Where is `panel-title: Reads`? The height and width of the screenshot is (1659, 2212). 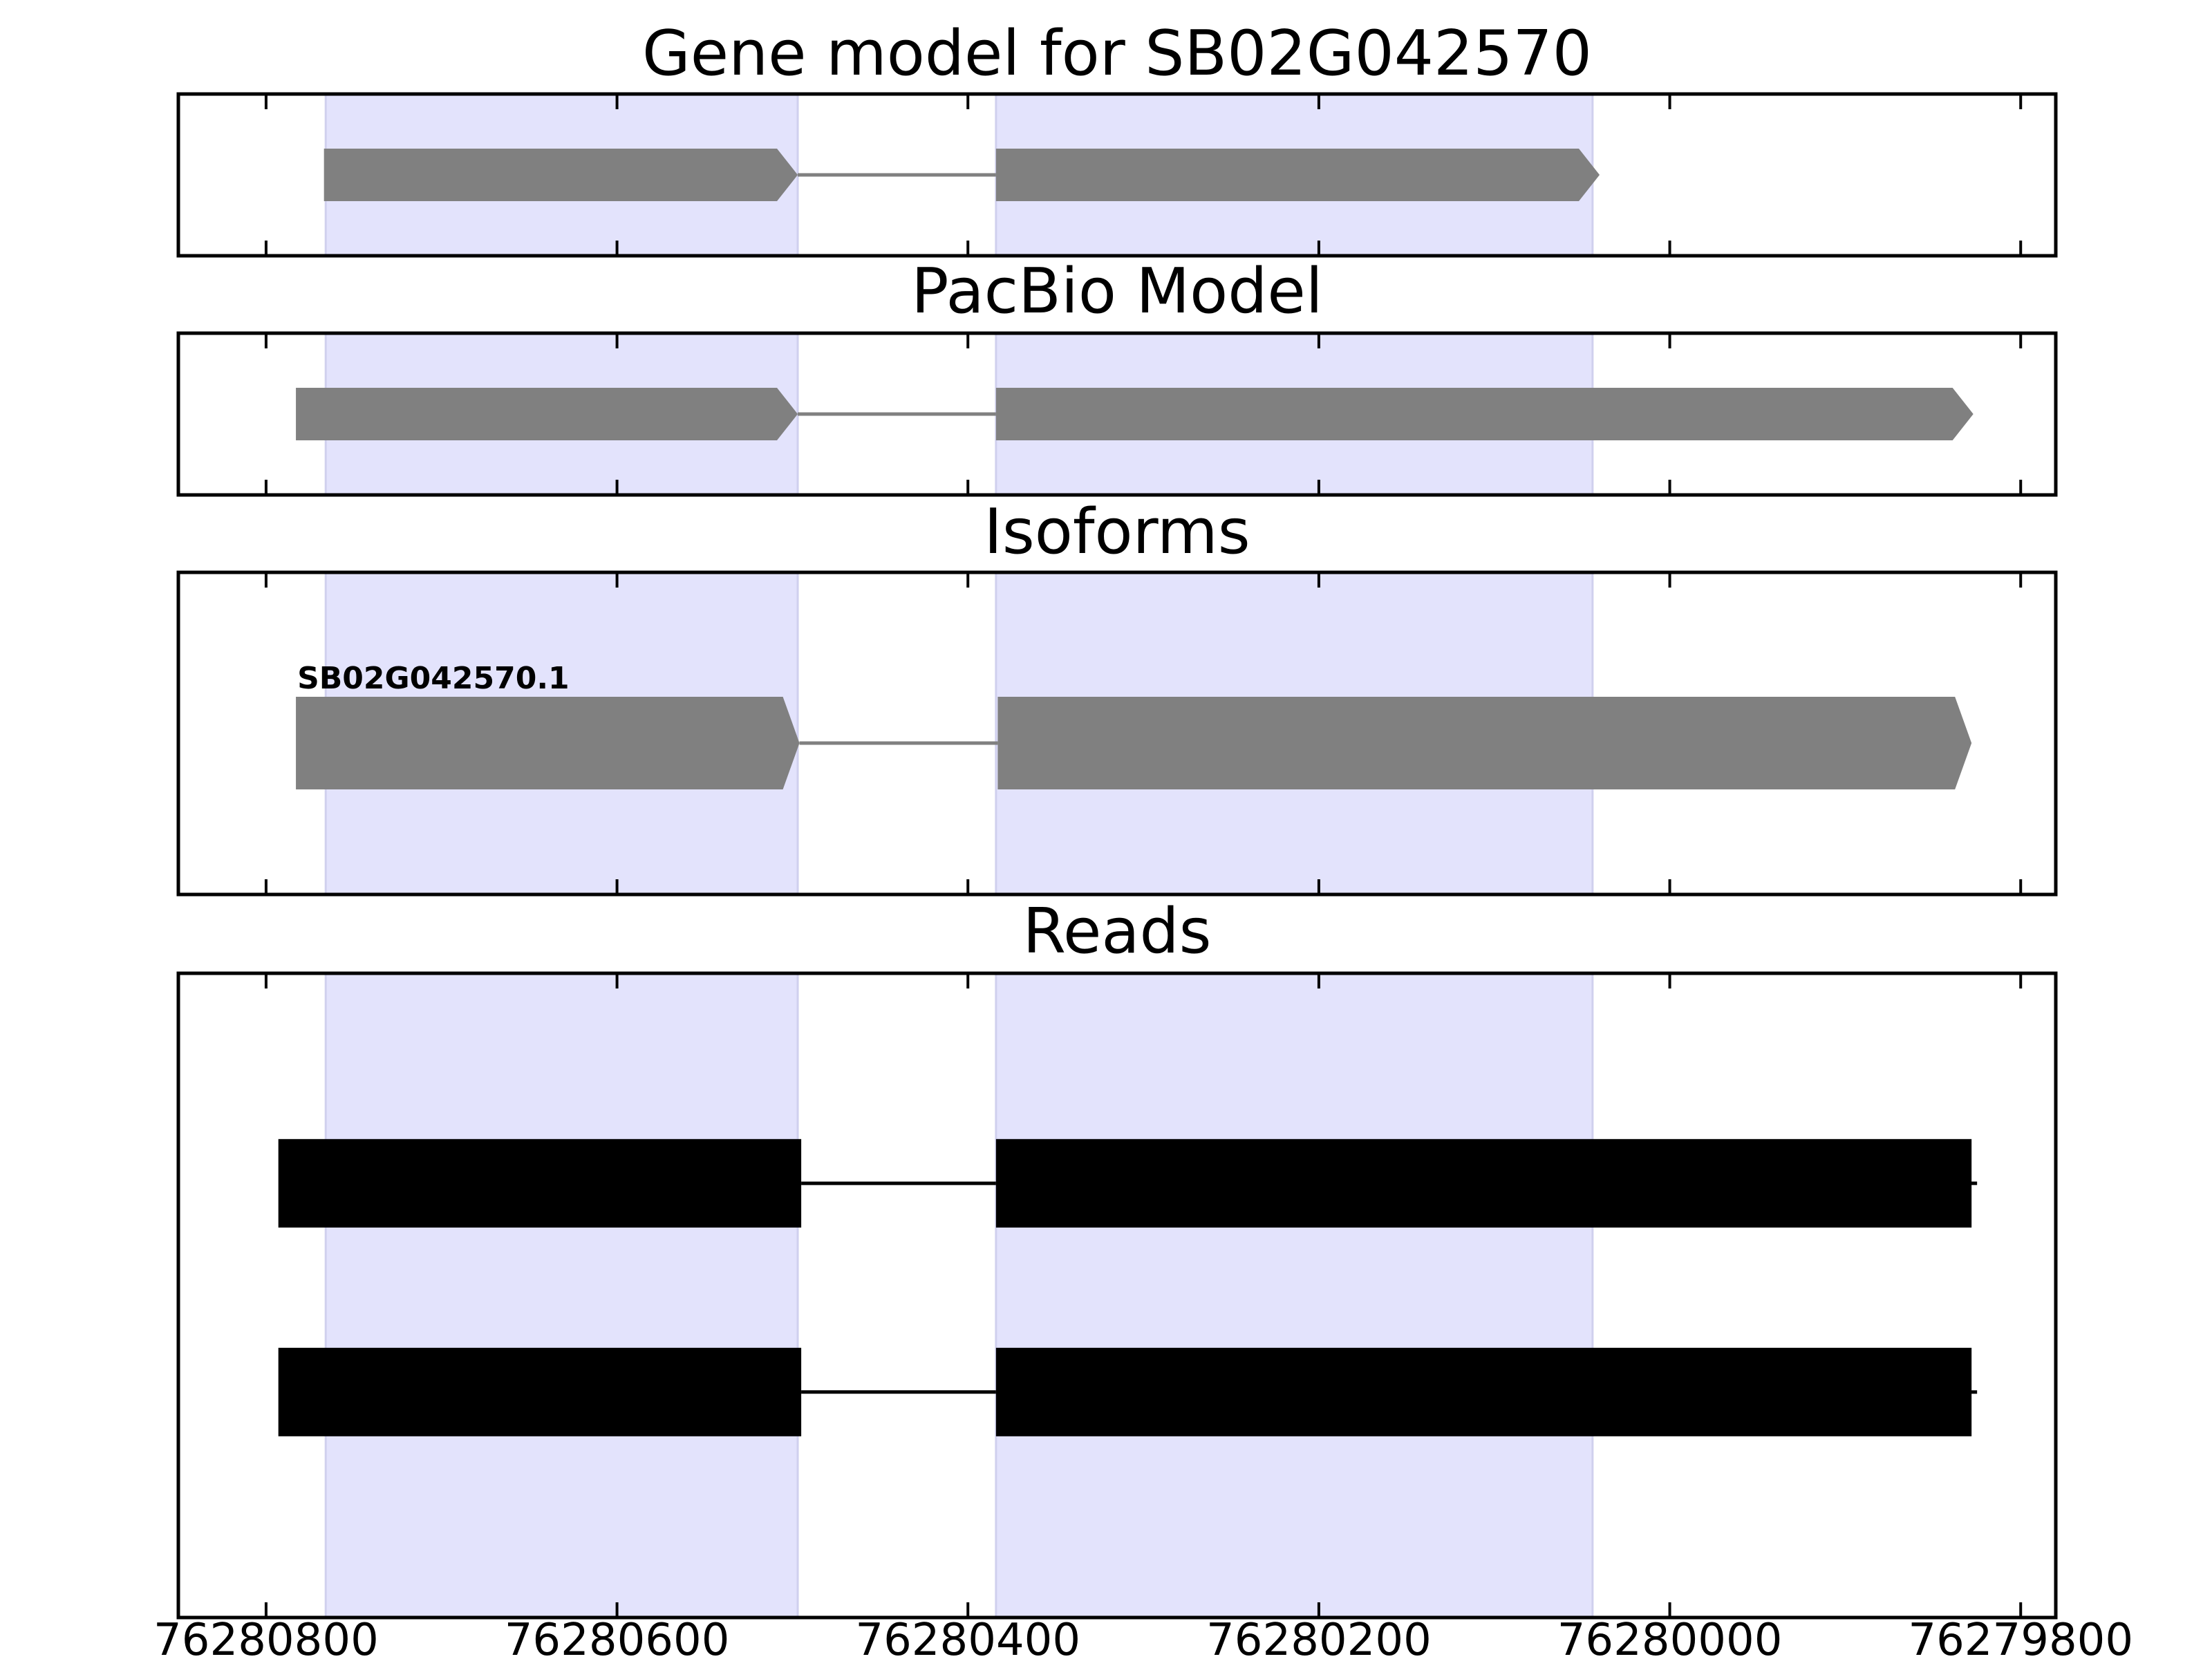 panel-title: Reads is located at coordinates (1117, 931).